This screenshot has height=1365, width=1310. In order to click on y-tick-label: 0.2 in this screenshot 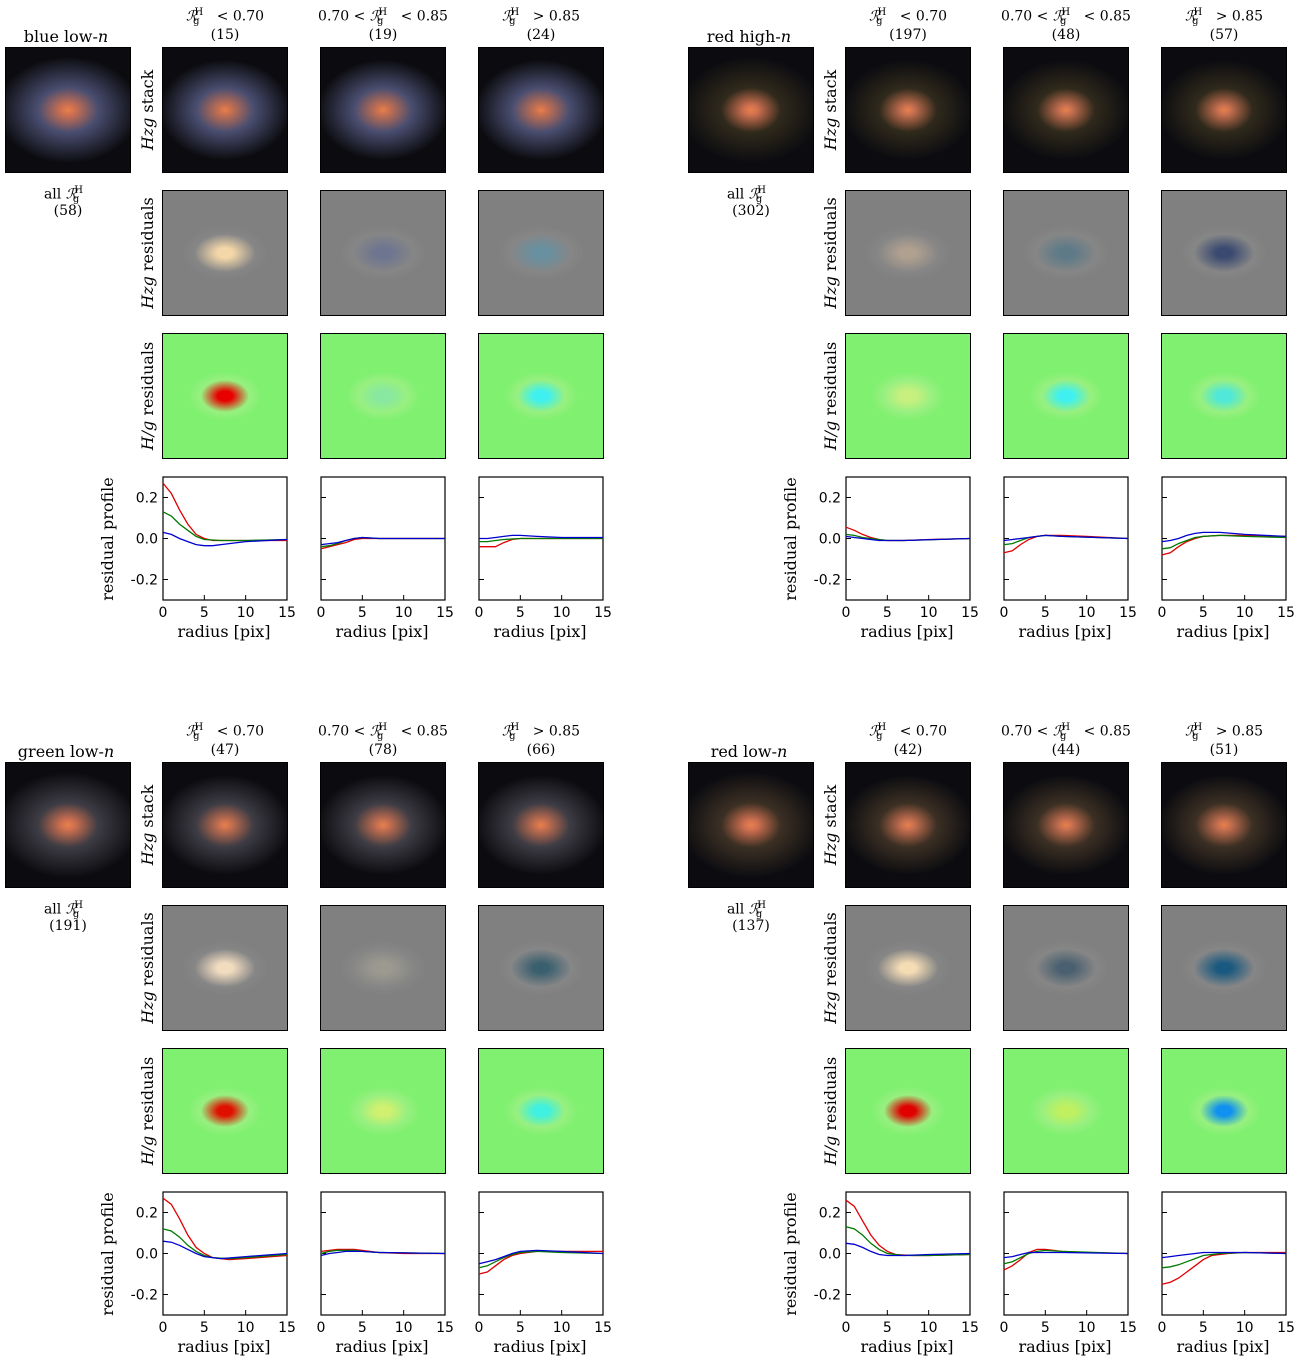, I will do `click(830, 1214)`.